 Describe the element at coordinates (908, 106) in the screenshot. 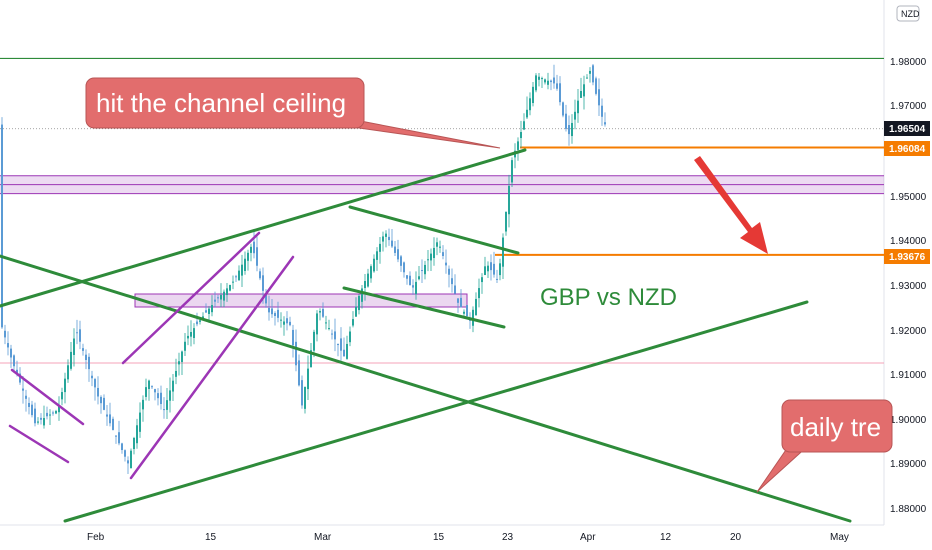

I see `y-tick: 1.97000` at that location.